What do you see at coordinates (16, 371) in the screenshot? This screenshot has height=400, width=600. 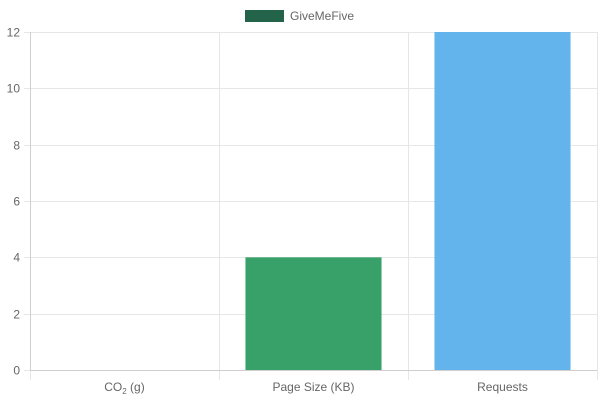 I see `y-tick-label: 0` at bounding box center [16, 371].